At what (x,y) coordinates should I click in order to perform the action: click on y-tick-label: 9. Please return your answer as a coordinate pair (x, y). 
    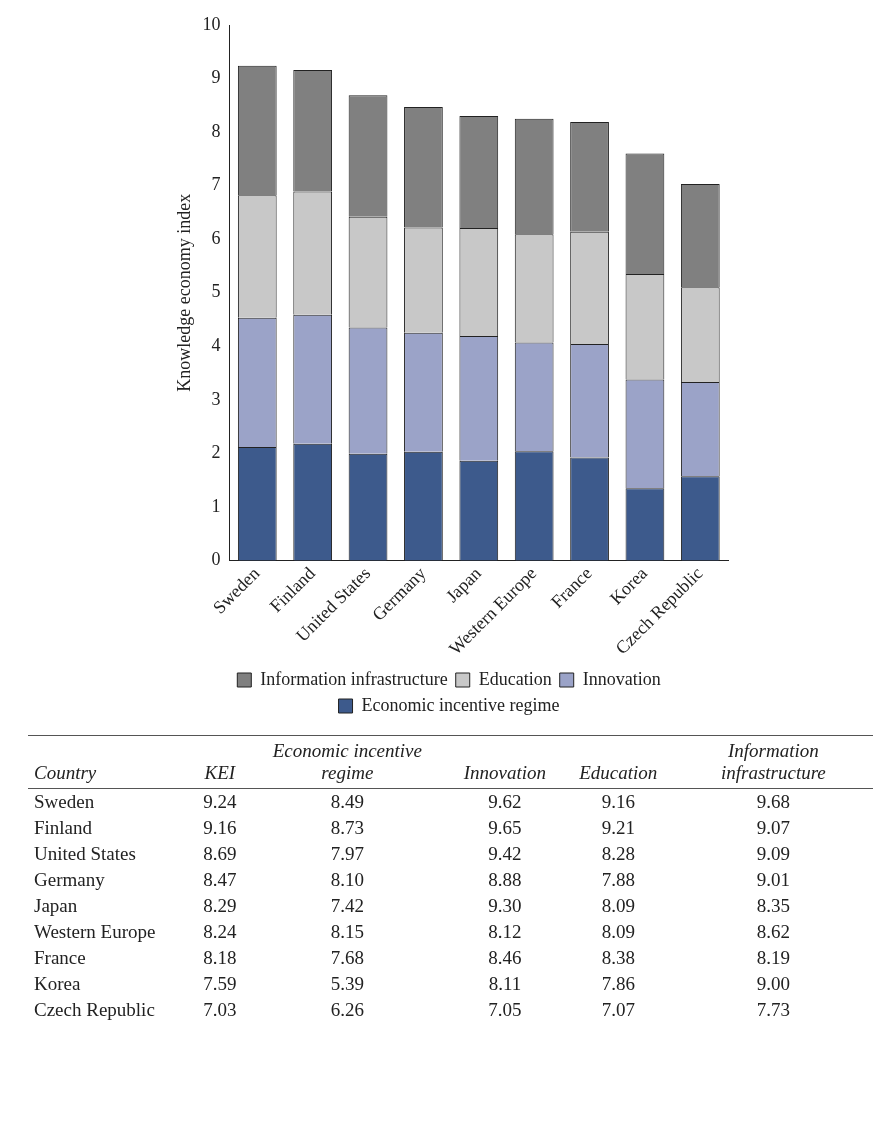
    Looking at the image, I should click on (216, 77).